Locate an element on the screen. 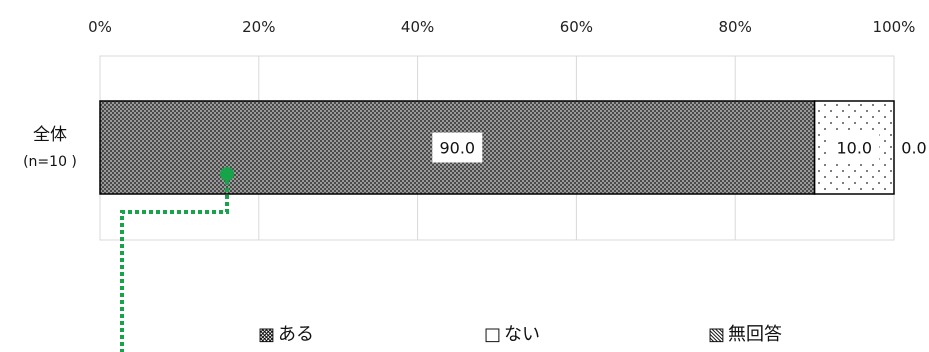 This screenshot has height=352, width=929. callout-line is located at coordinates (174, 263).